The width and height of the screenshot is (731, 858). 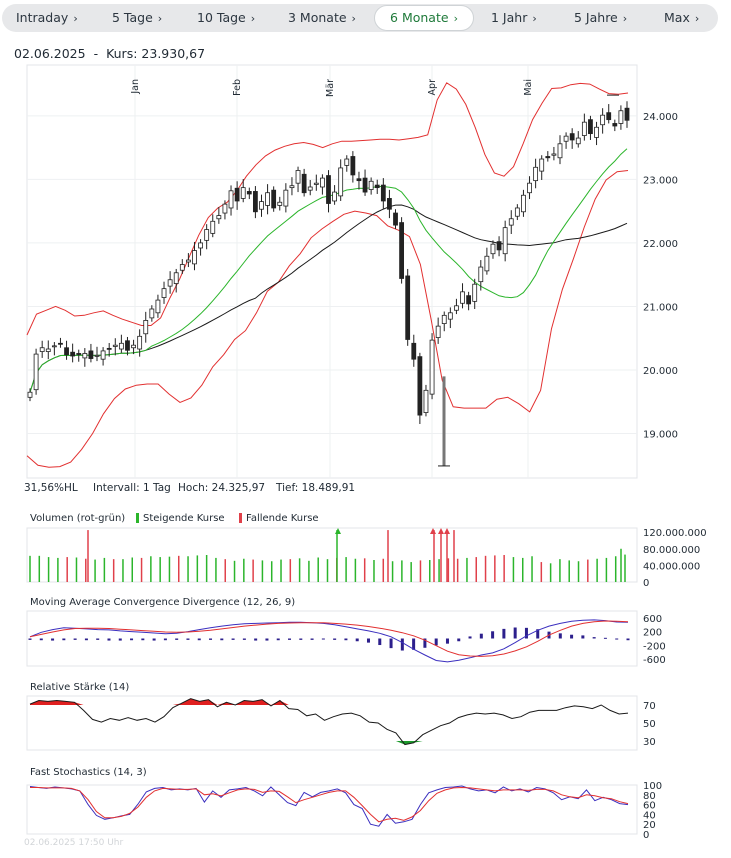 What do you see at coordinates (240, 518) in the screenshot?
I see `legend-down-swatch` at bounding box center [240, 518].